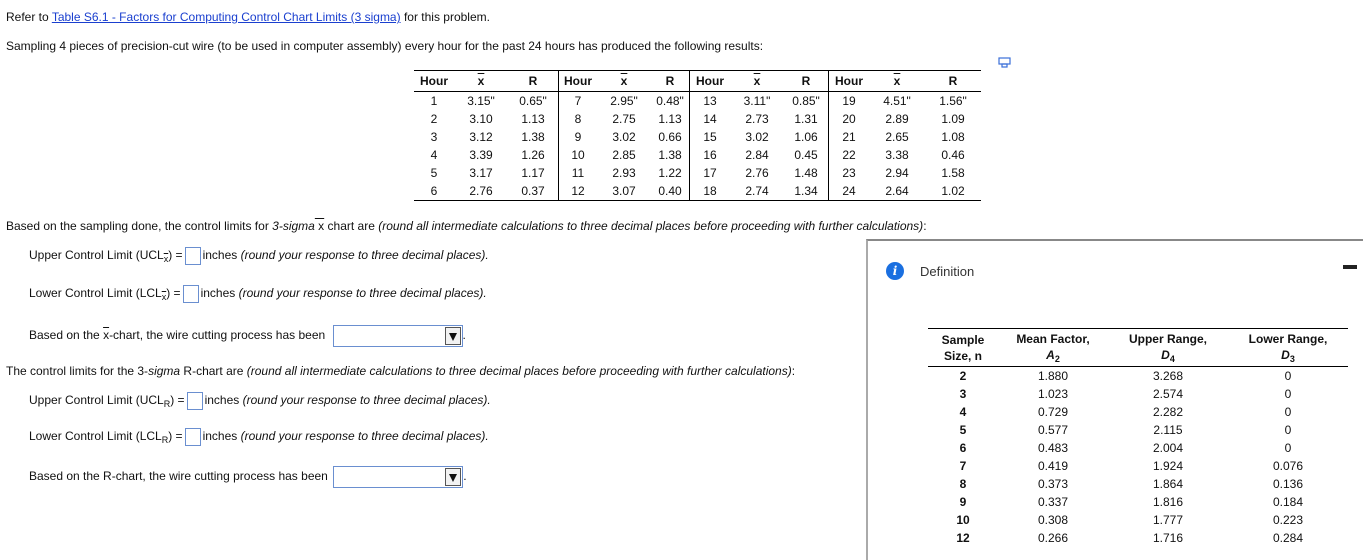 This screenshot has height=560, width=1363. Describe the element at coordinates (897, 155) in the screenshot. I see `table-cell: 3.38` at that location.